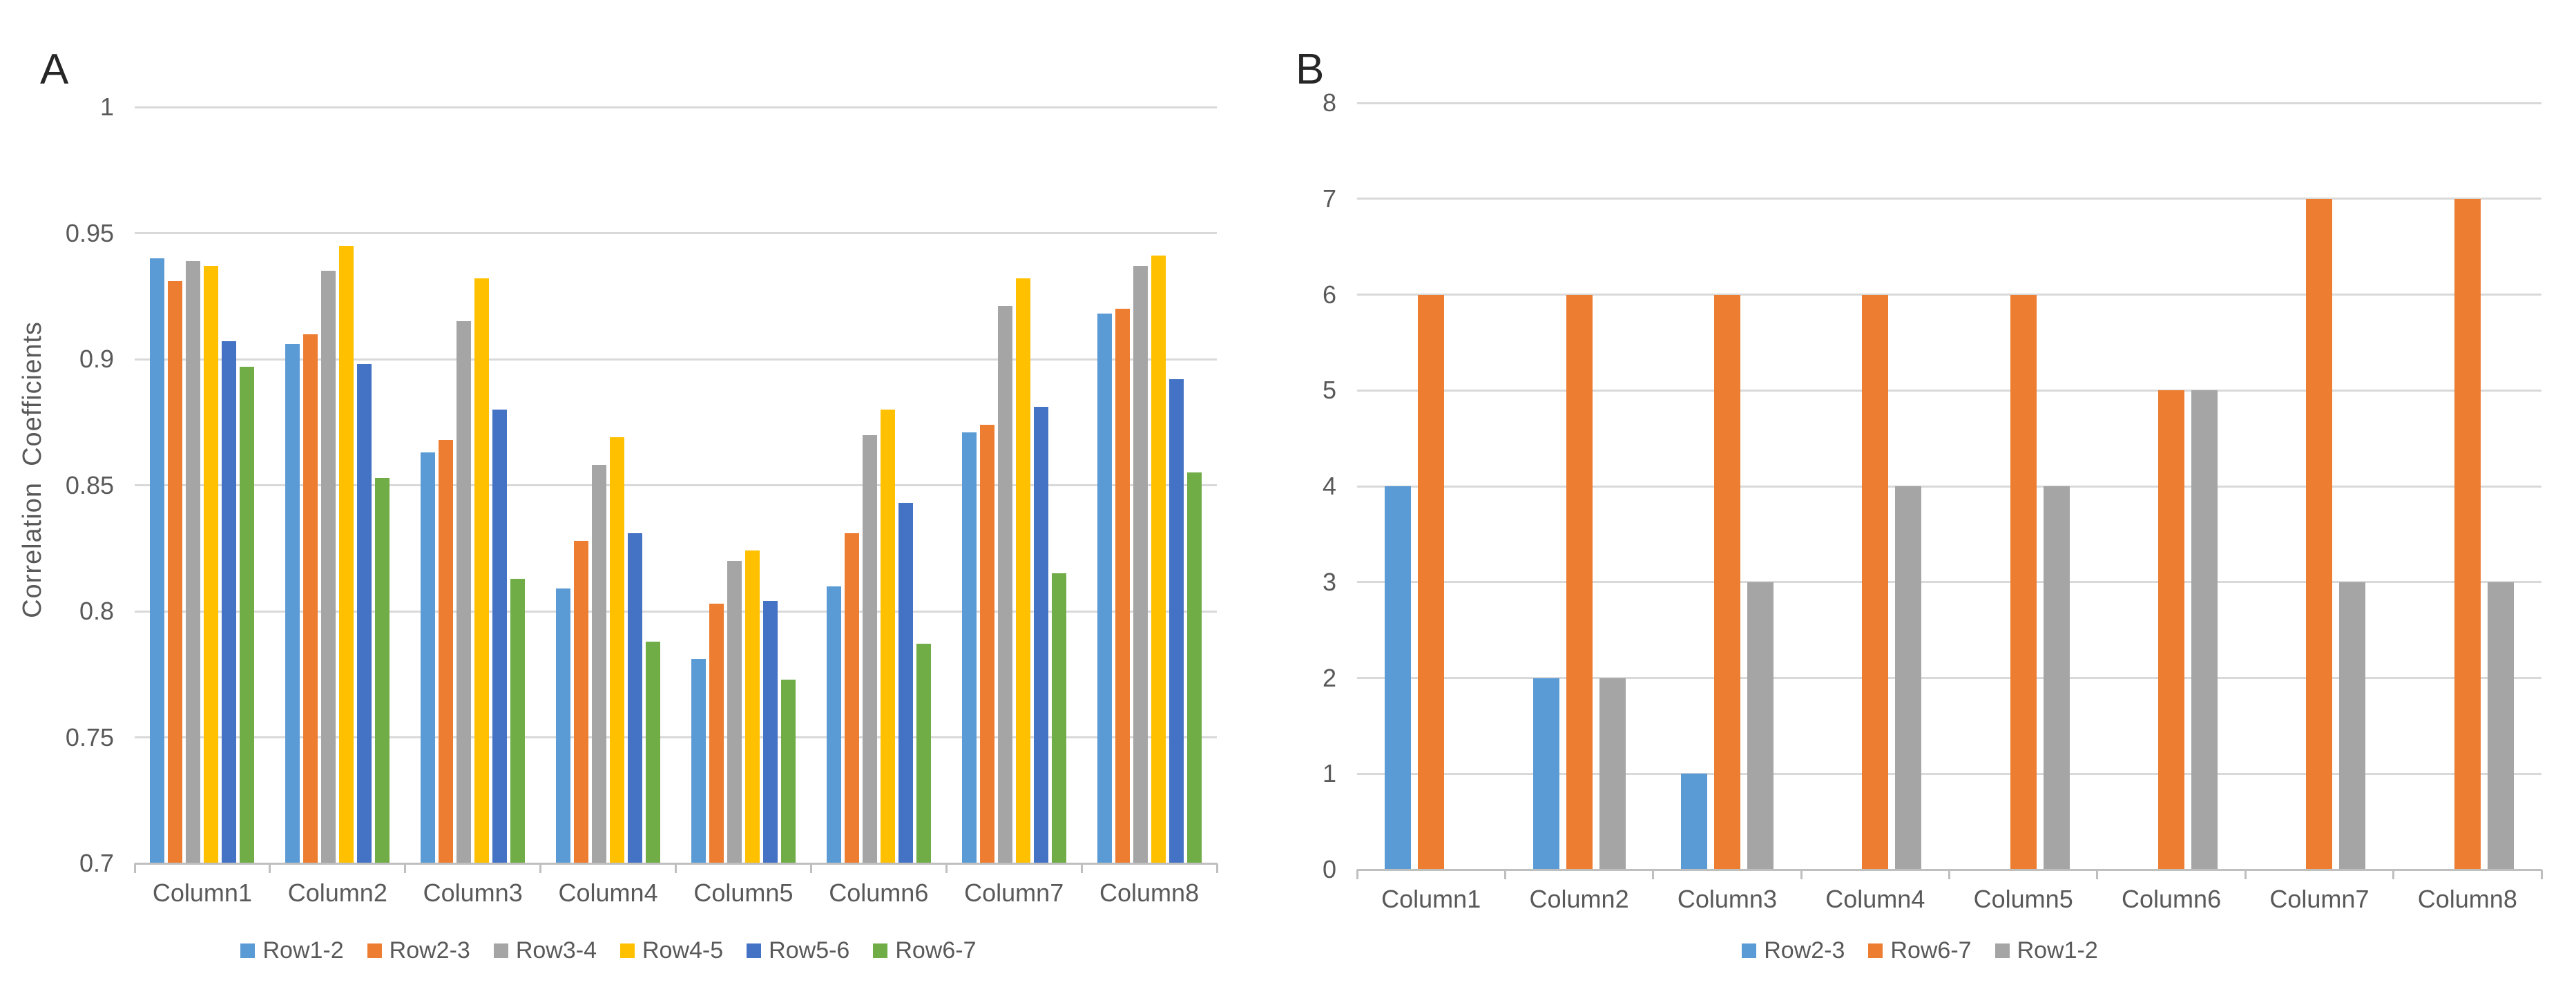 Image resolution: width=2576 pixels, height=987 pixels. What do you see at coordinates (1014, 485) in the screenshot?
I see `bar-group-column7` at bounding box center [1014, 485].